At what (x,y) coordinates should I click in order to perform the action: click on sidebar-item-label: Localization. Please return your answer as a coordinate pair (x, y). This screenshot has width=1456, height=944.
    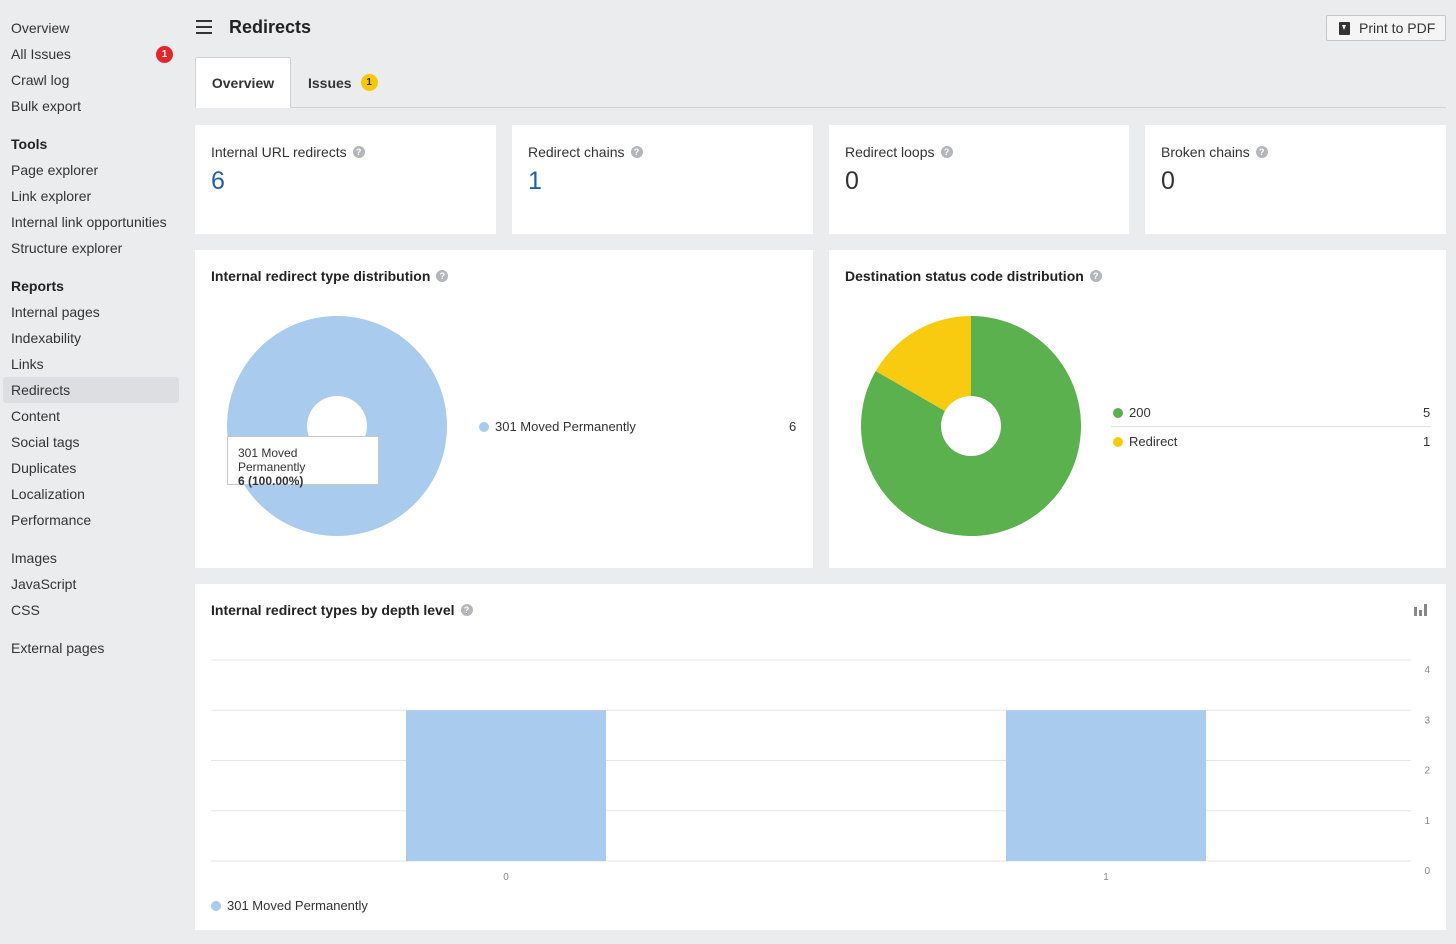
    Looking at the image, I should click on (48, 494).